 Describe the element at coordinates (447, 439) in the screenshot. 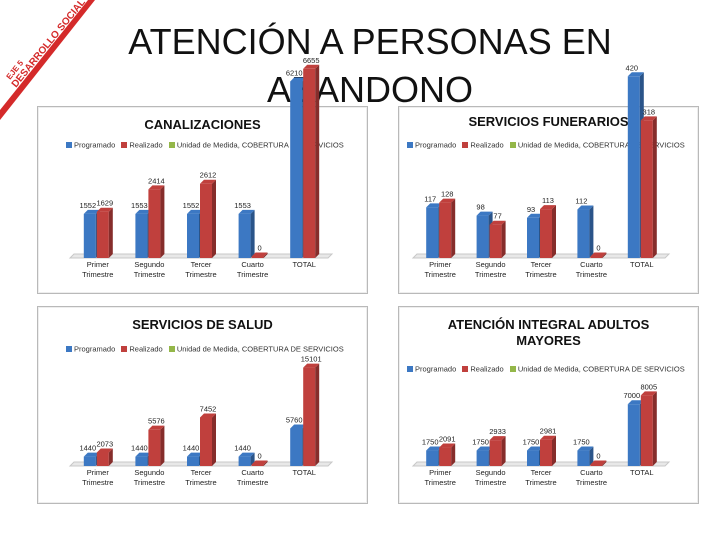

I see `data-label-realizado-0: 2091` at that location.